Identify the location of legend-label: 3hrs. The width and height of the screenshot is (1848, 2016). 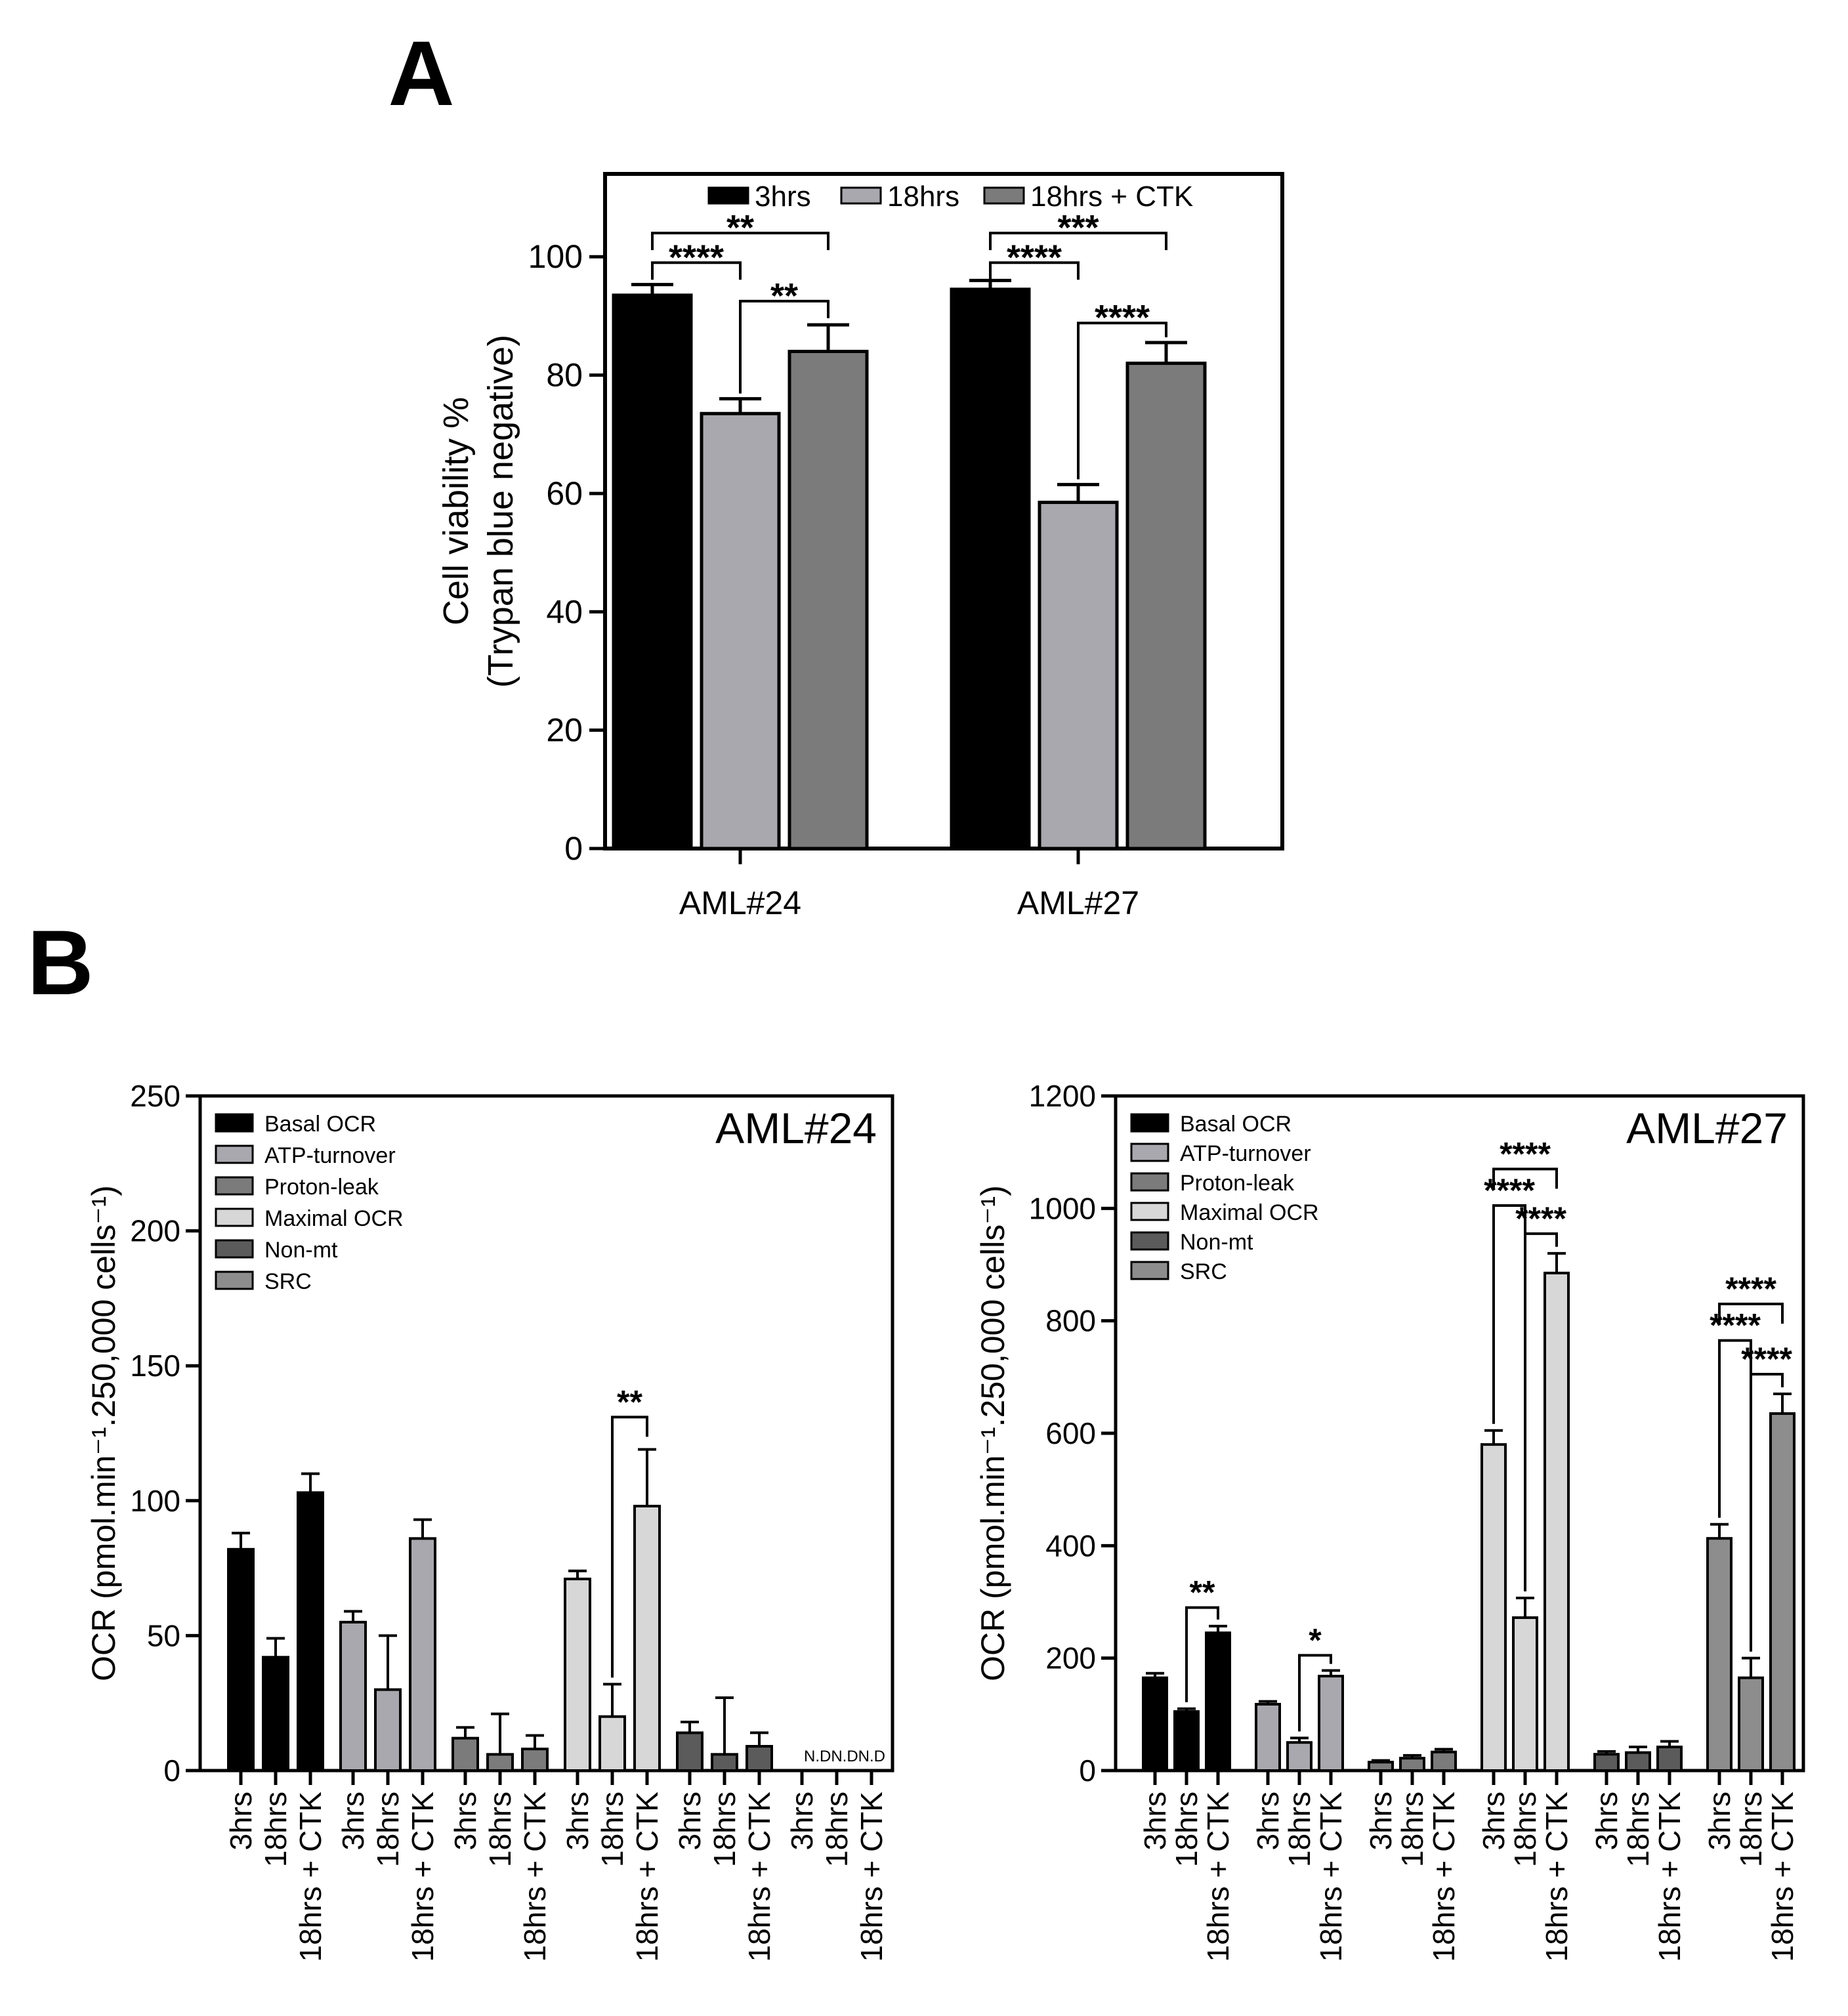
(783, 196).